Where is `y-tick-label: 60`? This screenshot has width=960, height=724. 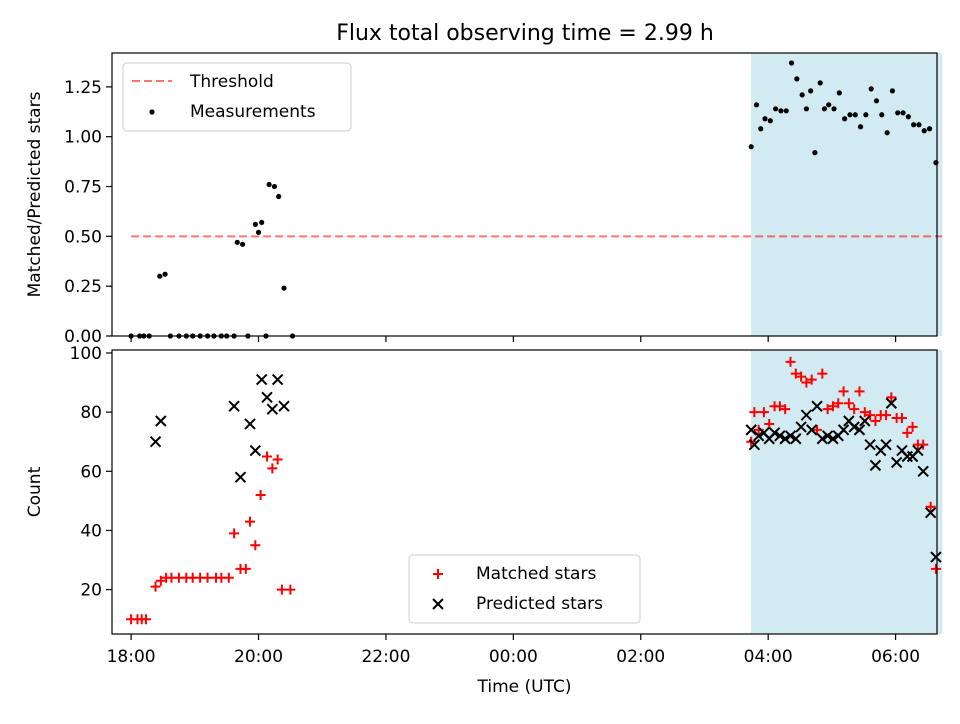
y-tick-label: 60 is located at coordinates (91, 472).